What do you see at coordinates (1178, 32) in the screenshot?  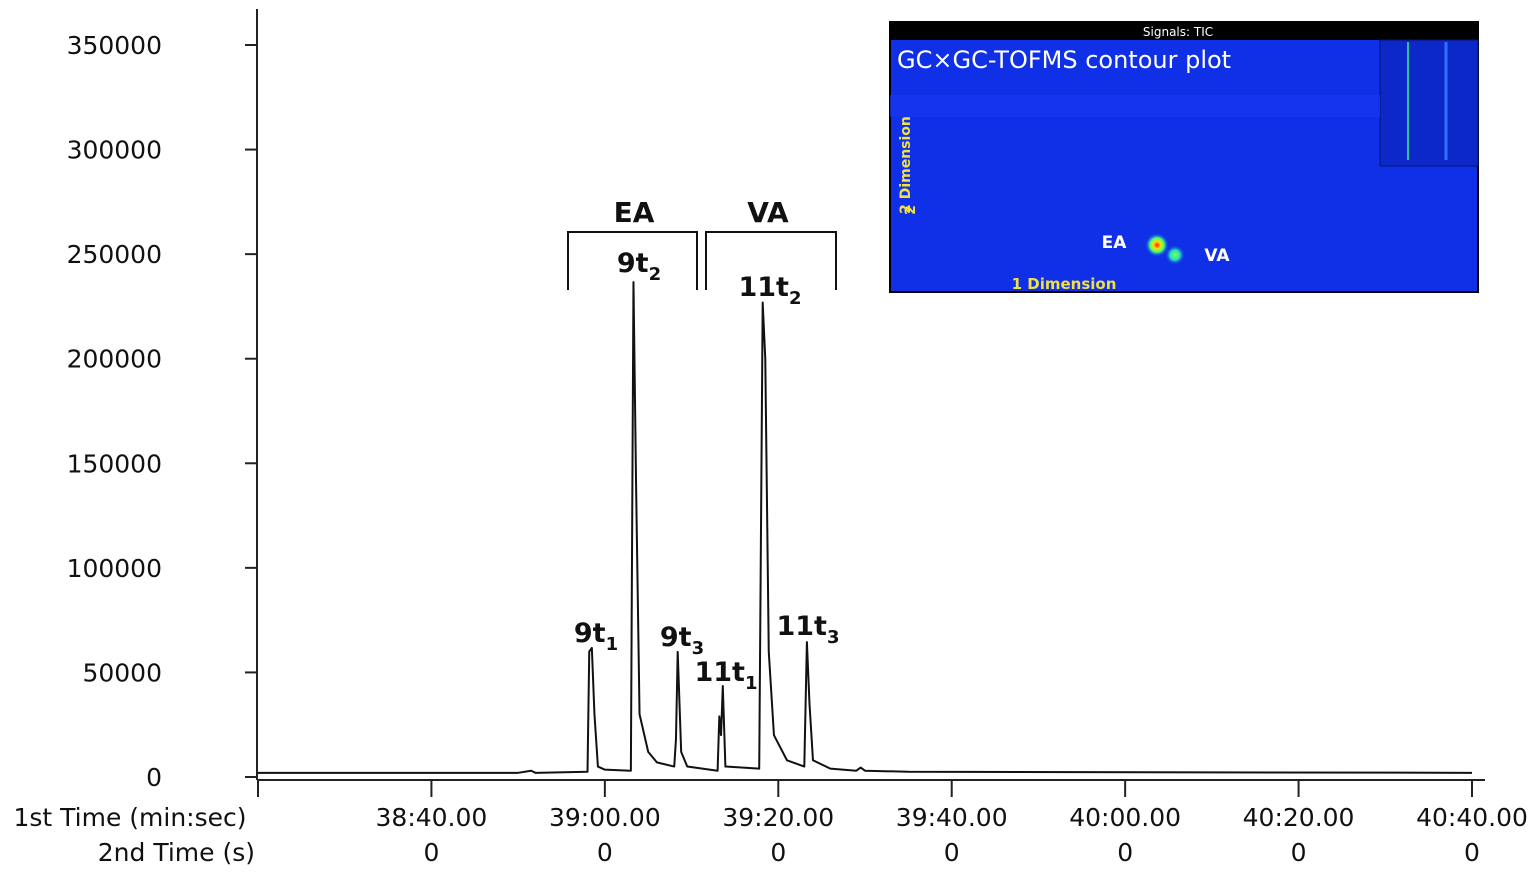 I see `inset-header: Signals: TIC` at bounding box center [1178, 32].